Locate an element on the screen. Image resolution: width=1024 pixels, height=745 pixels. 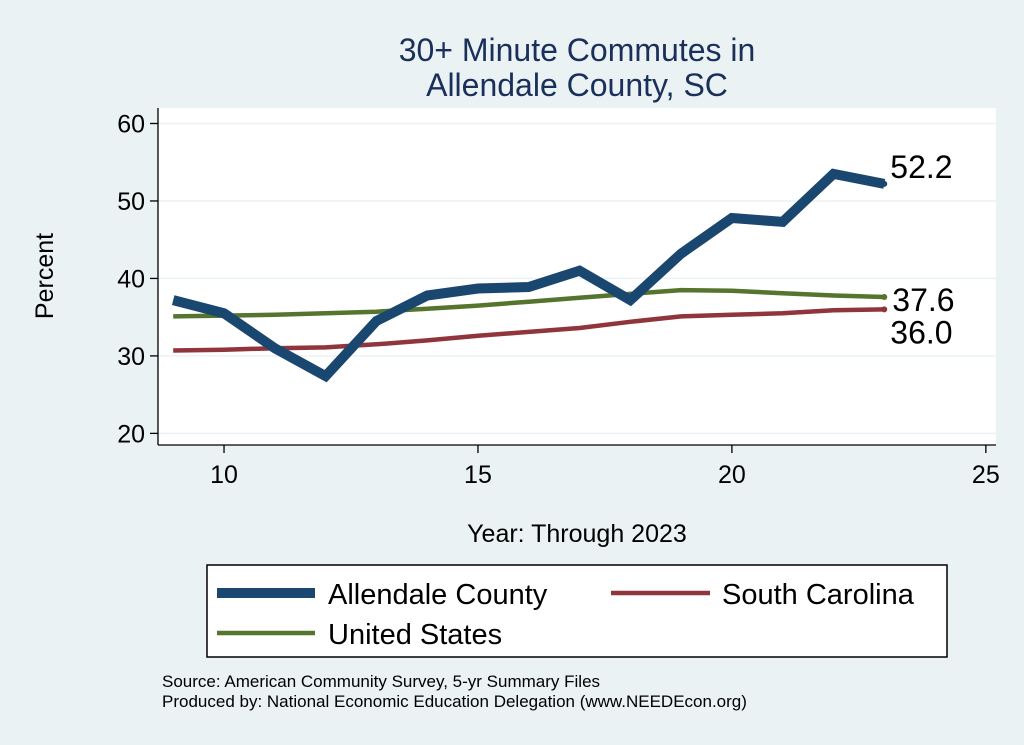
series-line-united-states is located at coordinates (529, 303).